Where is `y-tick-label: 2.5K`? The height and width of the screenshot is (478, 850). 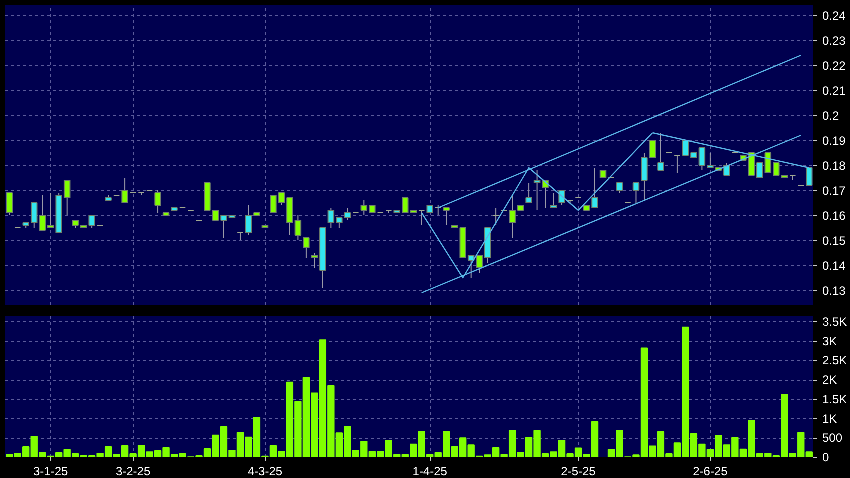 y-tick-label: 2.5K is located at coordinates (835, 361).